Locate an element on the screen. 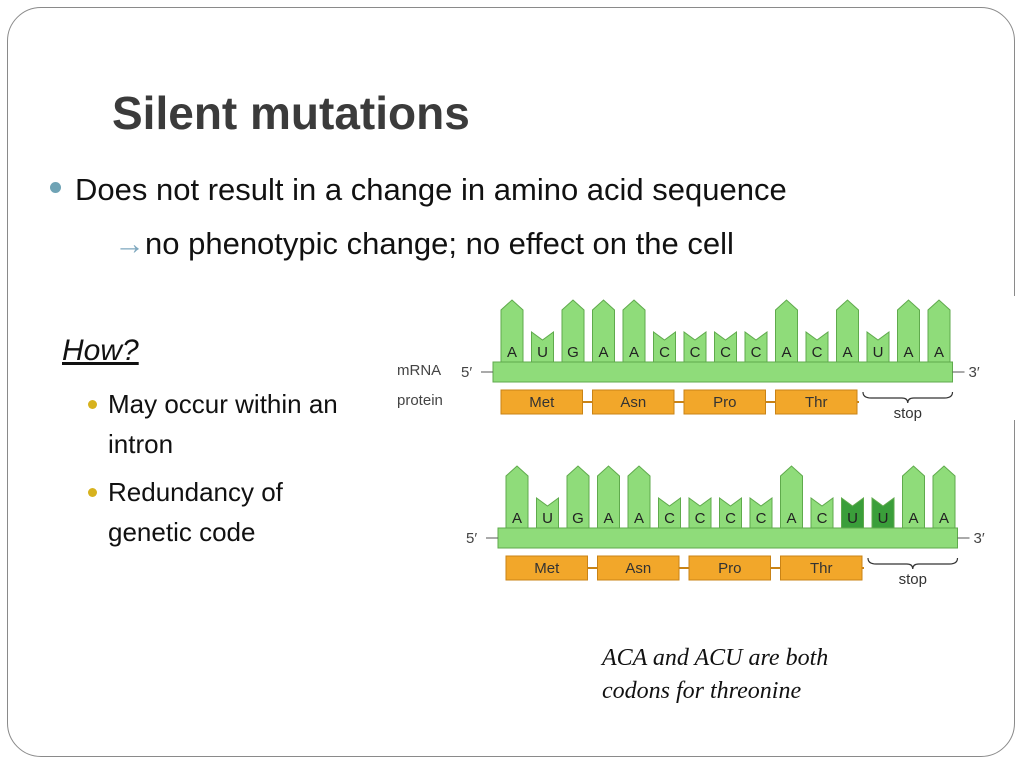  amino-acid-label: Met is located at coordinates (542, 402).